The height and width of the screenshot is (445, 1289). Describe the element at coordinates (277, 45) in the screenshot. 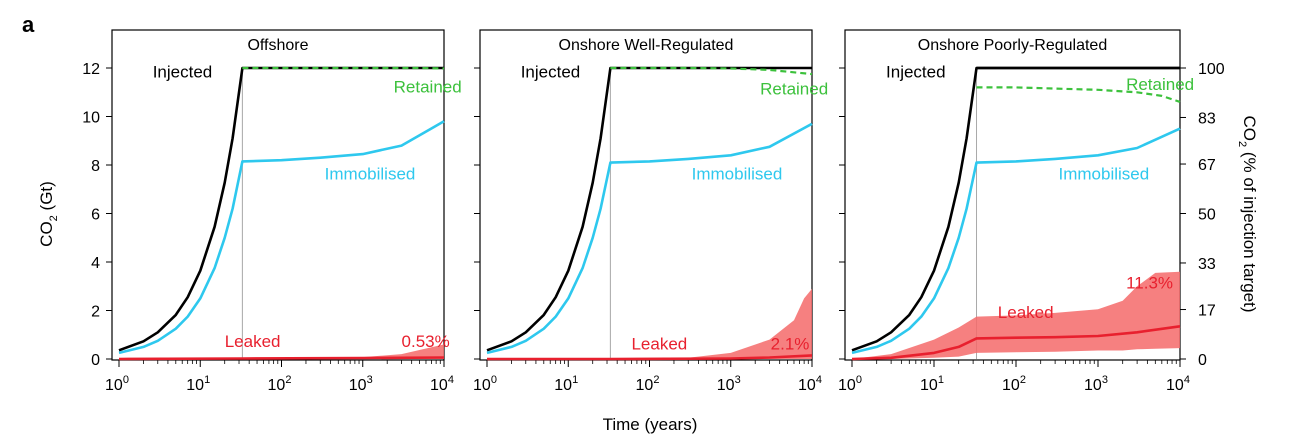

I see `panel-title: Offshore` at that location.